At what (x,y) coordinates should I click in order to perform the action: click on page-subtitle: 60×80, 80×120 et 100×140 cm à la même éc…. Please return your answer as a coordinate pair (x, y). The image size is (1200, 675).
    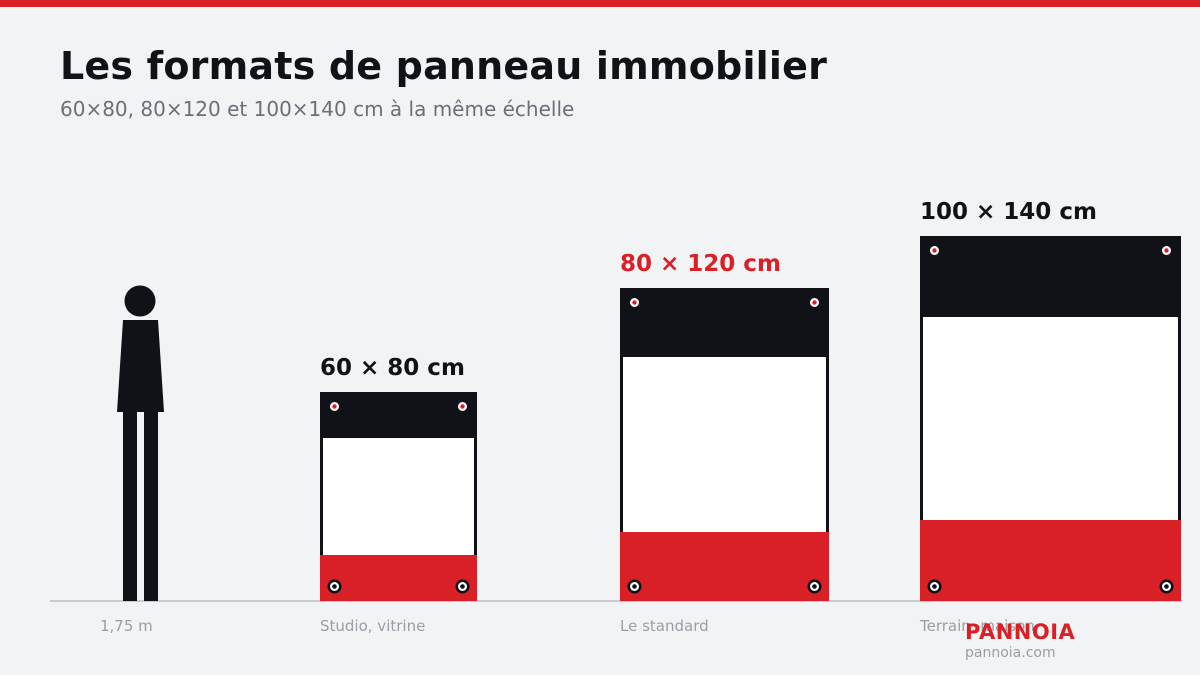
    Looking at the image, I should click on (317, 109).